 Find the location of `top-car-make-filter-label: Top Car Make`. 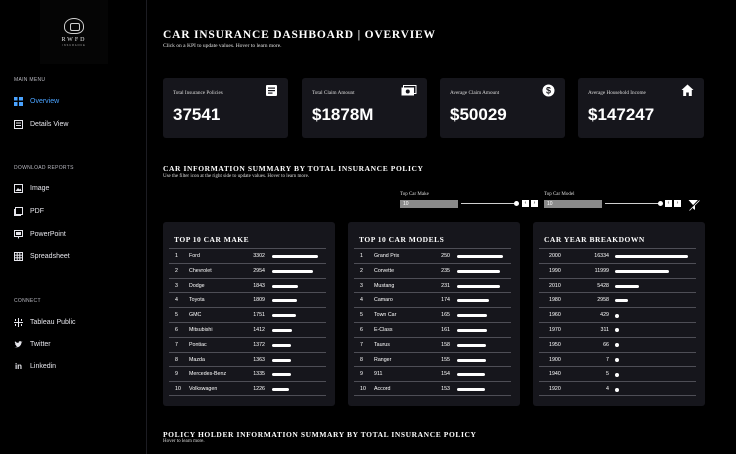

top-car-make-filter-label: Top Car Make is located at coordinates (414, 194).